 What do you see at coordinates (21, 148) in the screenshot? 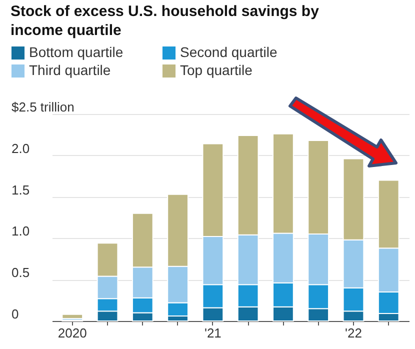
I see `y-tick-label: 2.0` at bounding box center [21, 148].